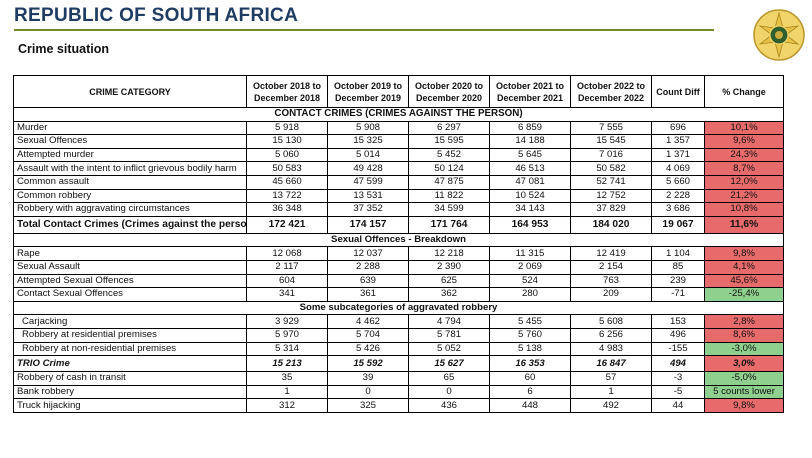 The width and height of the screenshot is (812, 458). I want to click on cell-count-diff: 19 067, so click(678, 224).